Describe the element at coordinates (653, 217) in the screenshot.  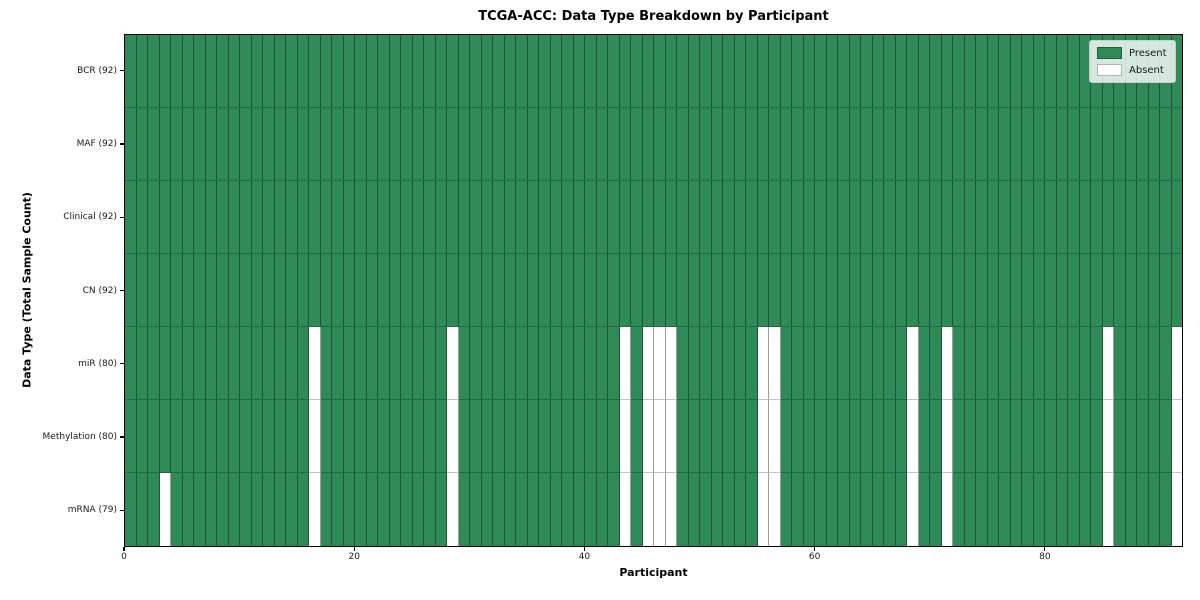
I see `heatmap-row` at that location.